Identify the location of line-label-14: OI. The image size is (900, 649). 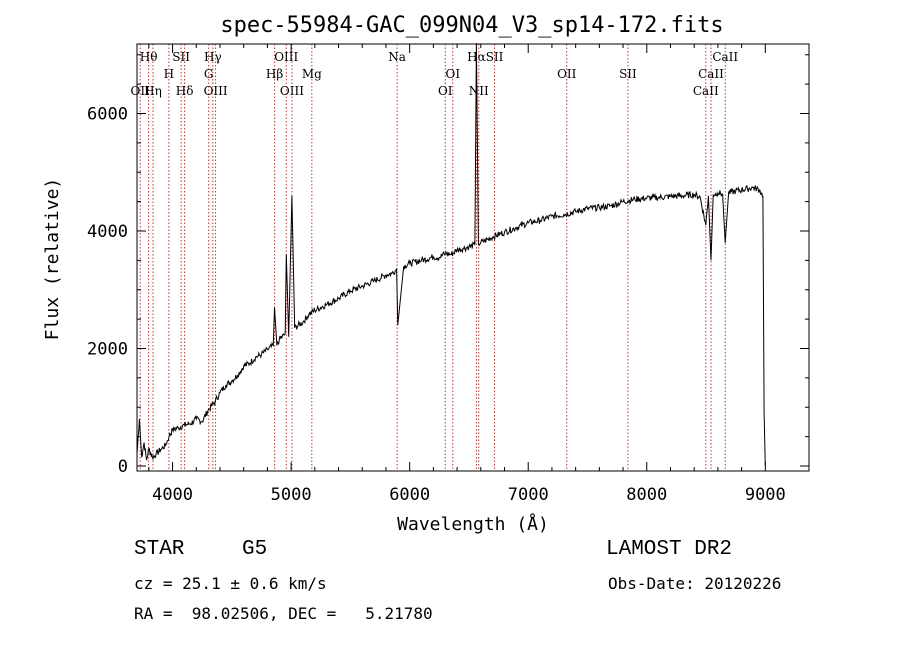
(453, 74).